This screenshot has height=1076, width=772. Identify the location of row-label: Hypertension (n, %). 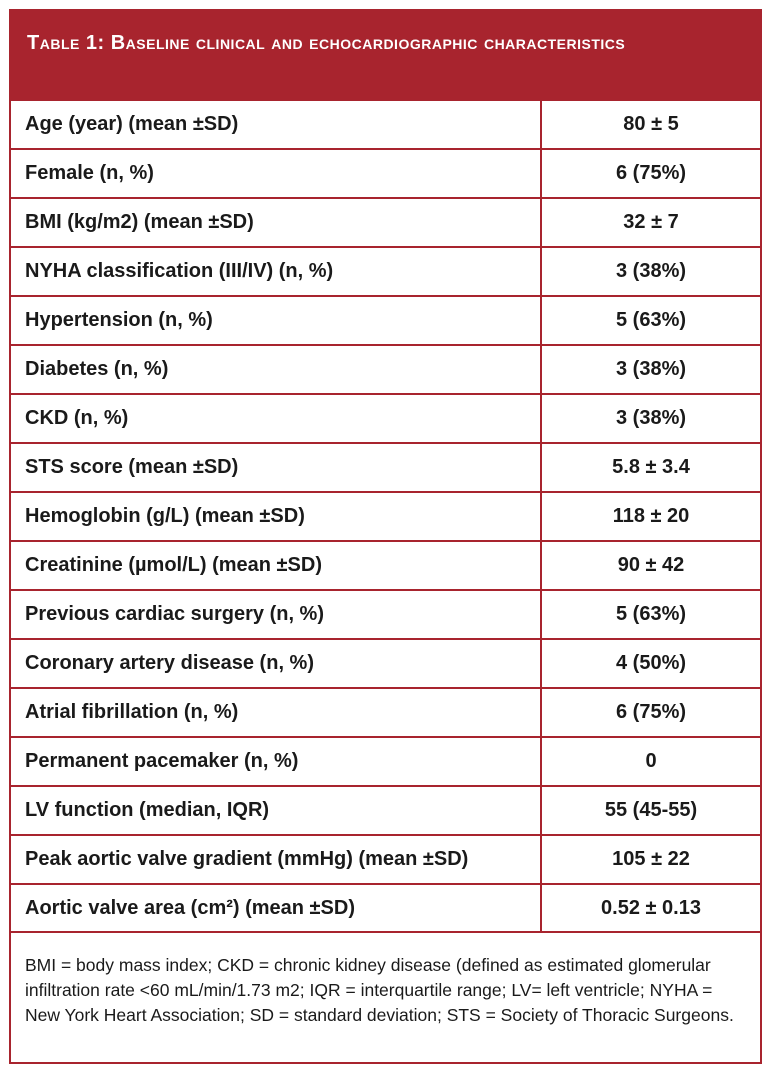
(276, 320).